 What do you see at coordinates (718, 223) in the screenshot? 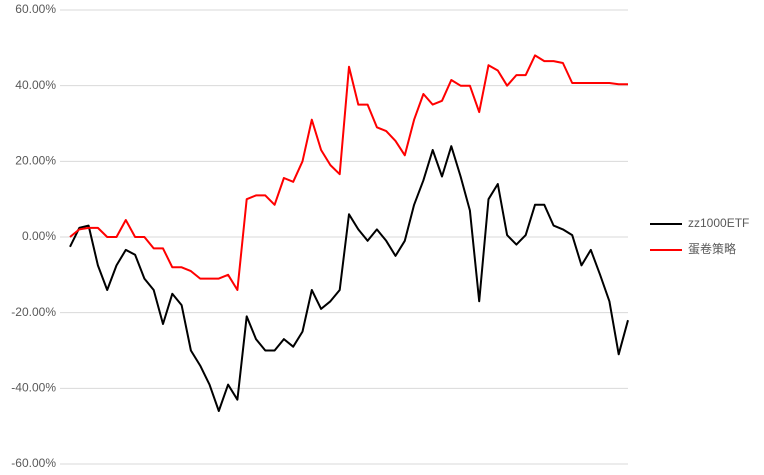
I see `legend-label: zz1000ETF` at bounding box center [718, 223].